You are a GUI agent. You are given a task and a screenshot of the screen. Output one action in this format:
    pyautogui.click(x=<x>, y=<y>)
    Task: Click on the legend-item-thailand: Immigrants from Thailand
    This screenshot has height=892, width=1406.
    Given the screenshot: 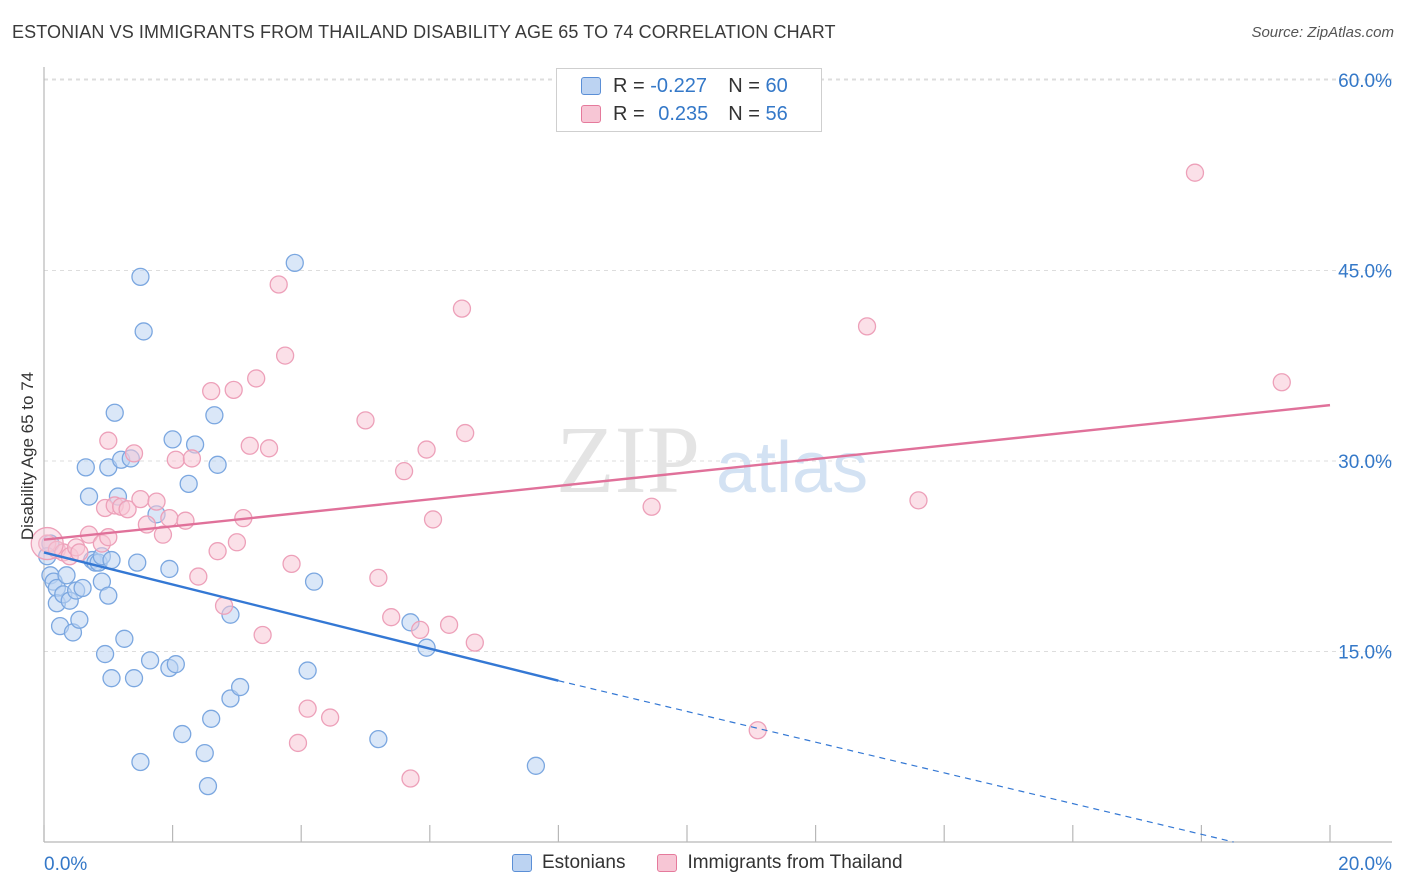 What is the action you would take?
    pyautogui.click(x=780, y=863)
    